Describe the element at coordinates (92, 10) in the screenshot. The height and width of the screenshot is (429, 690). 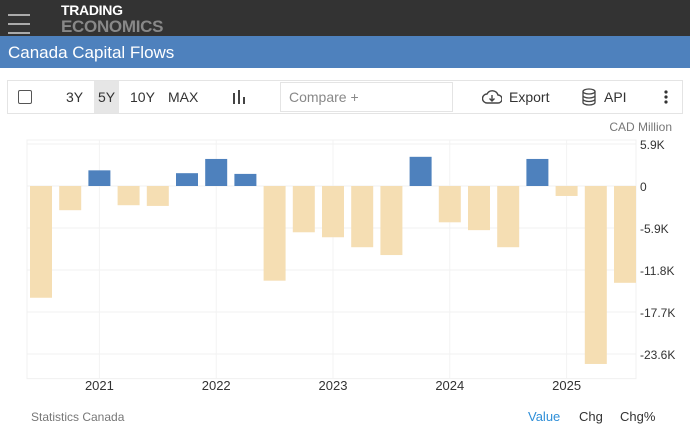
I see `logo-line-1: TRADING` at that location.